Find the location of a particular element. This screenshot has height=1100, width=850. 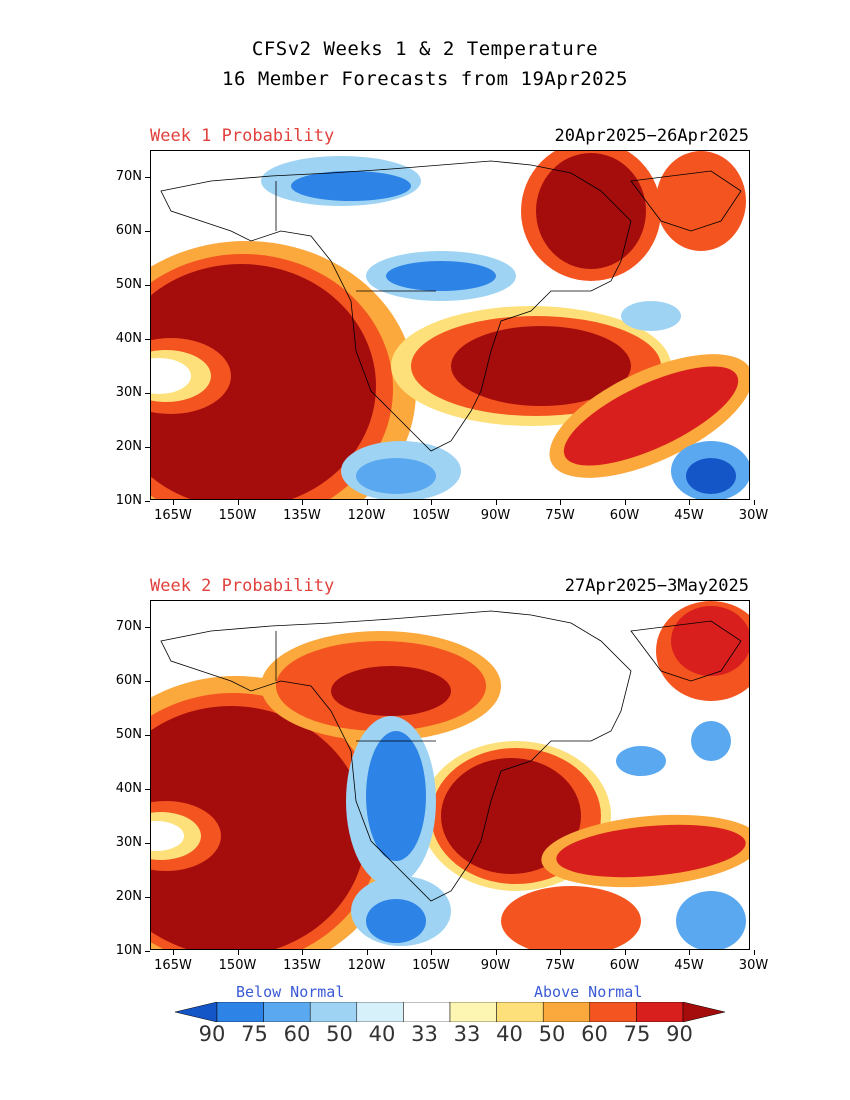

lon-label-1-1: 150W is located at coordinates (237, 965).